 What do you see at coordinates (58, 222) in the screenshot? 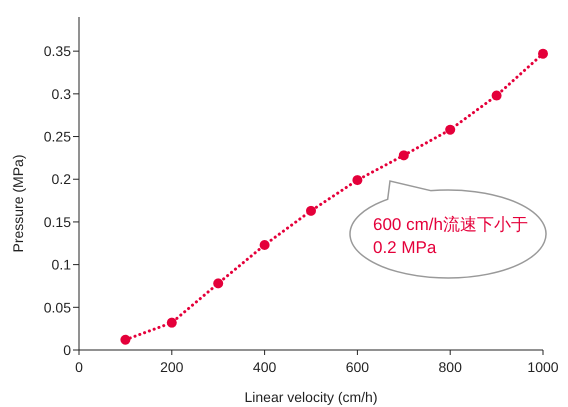
I see `y-tick-label: 0.15` at bounding box center [58, 222].